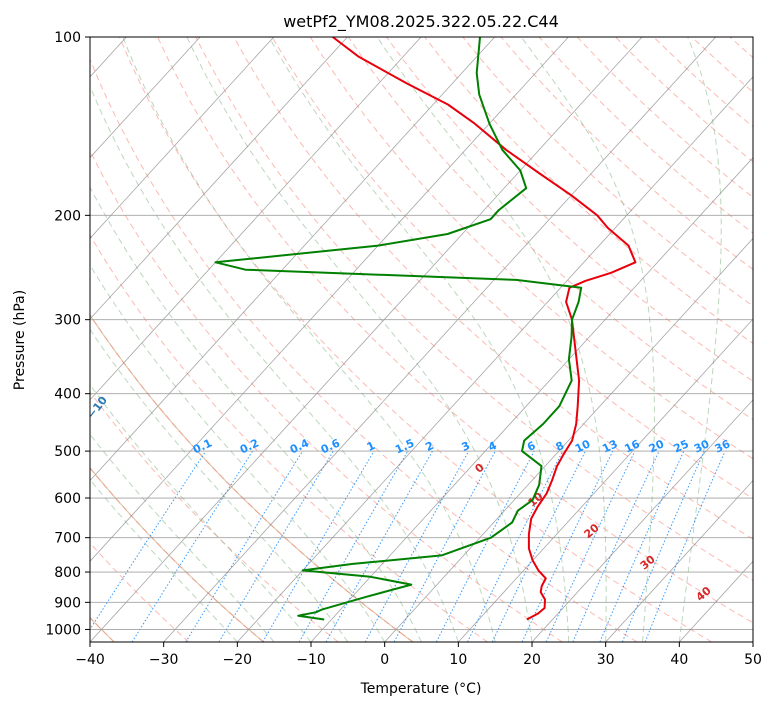 The width and height of the screenshot is (775, 708). What do you see at coordinates (238, 660) in the screenshot?
I see `x-tick-label: −20` at bounding box center [238, 660].